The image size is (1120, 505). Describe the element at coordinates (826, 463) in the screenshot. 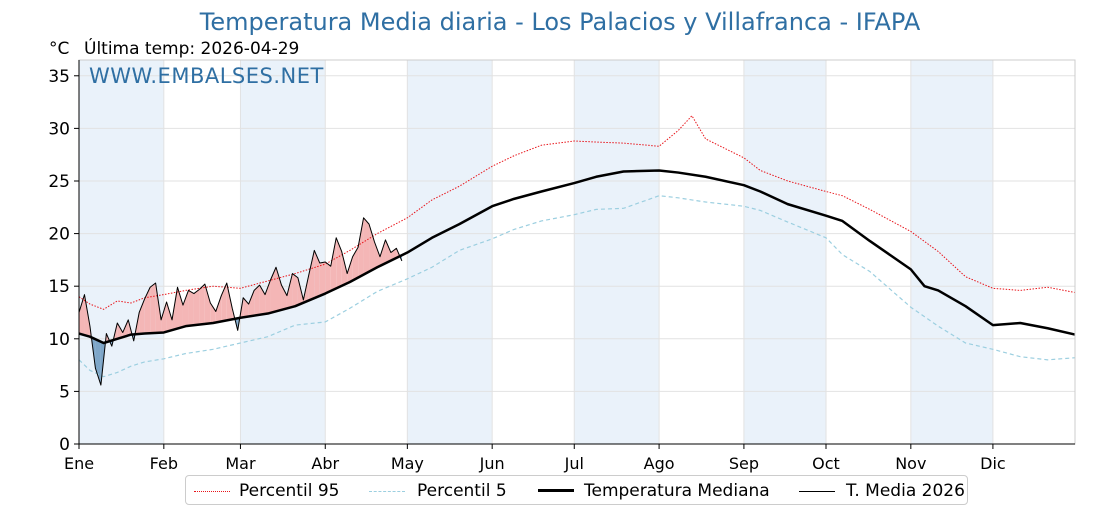

I see `x-tick-label: Oct` at that location.